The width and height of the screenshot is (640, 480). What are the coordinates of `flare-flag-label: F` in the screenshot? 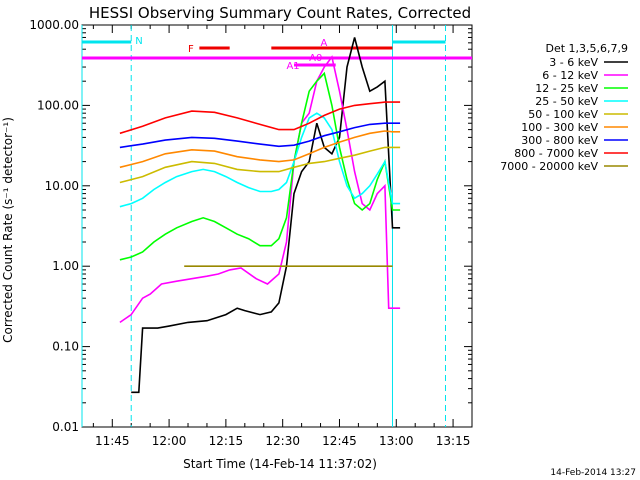 It's located at (191, 49).